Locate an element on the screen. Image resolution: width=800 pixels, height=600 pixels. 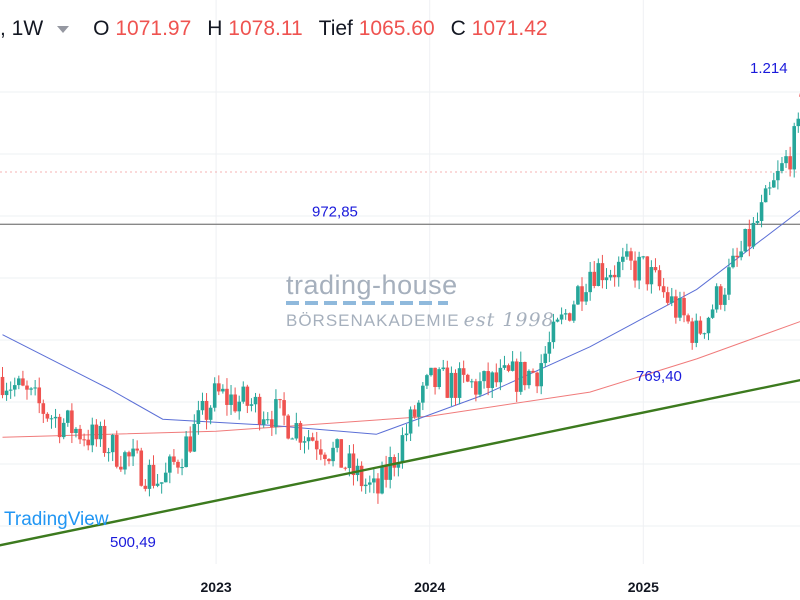
chevron-down-icon is located at coordinates (63, 29).